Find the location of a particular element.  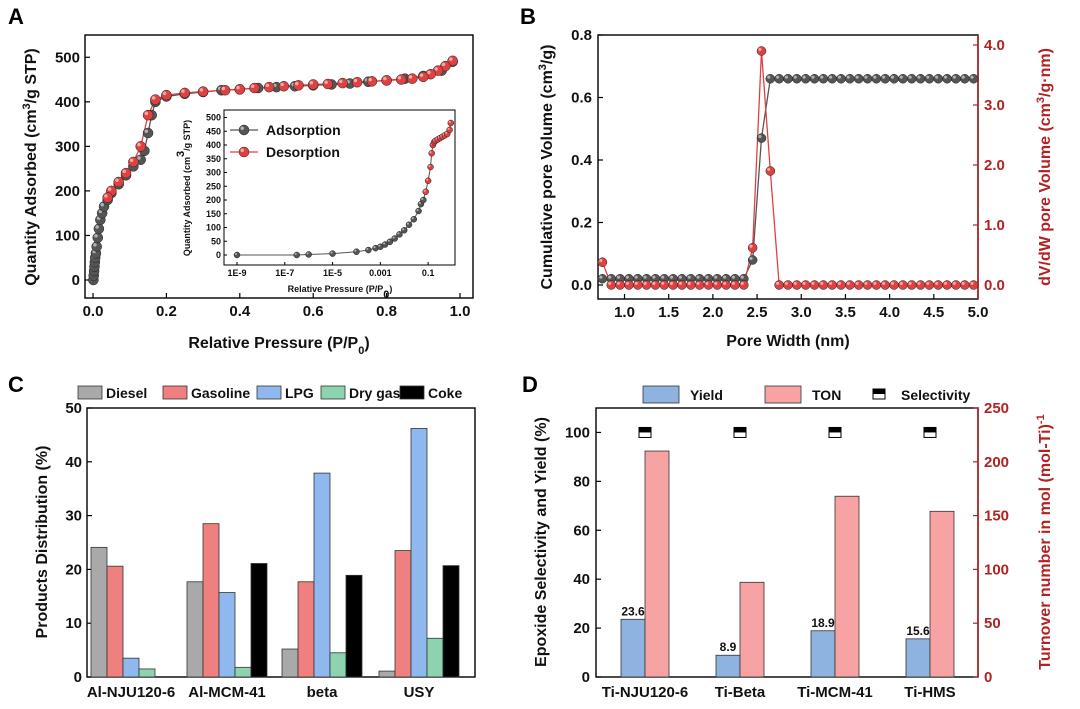

legend-label-adsorption: Adsorption is located at coordinates (303, 130).